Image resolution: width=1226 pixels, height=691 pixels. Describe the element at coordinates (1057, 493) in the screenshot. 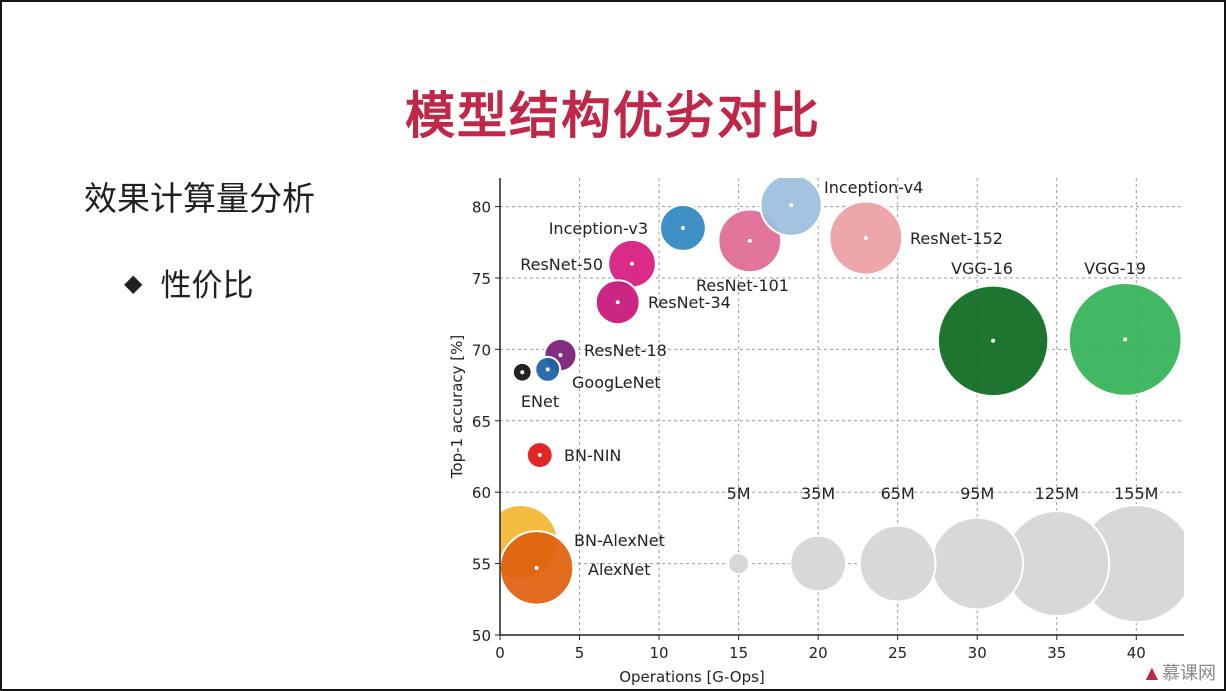

I see `size-legend-label: 125M` at that location.